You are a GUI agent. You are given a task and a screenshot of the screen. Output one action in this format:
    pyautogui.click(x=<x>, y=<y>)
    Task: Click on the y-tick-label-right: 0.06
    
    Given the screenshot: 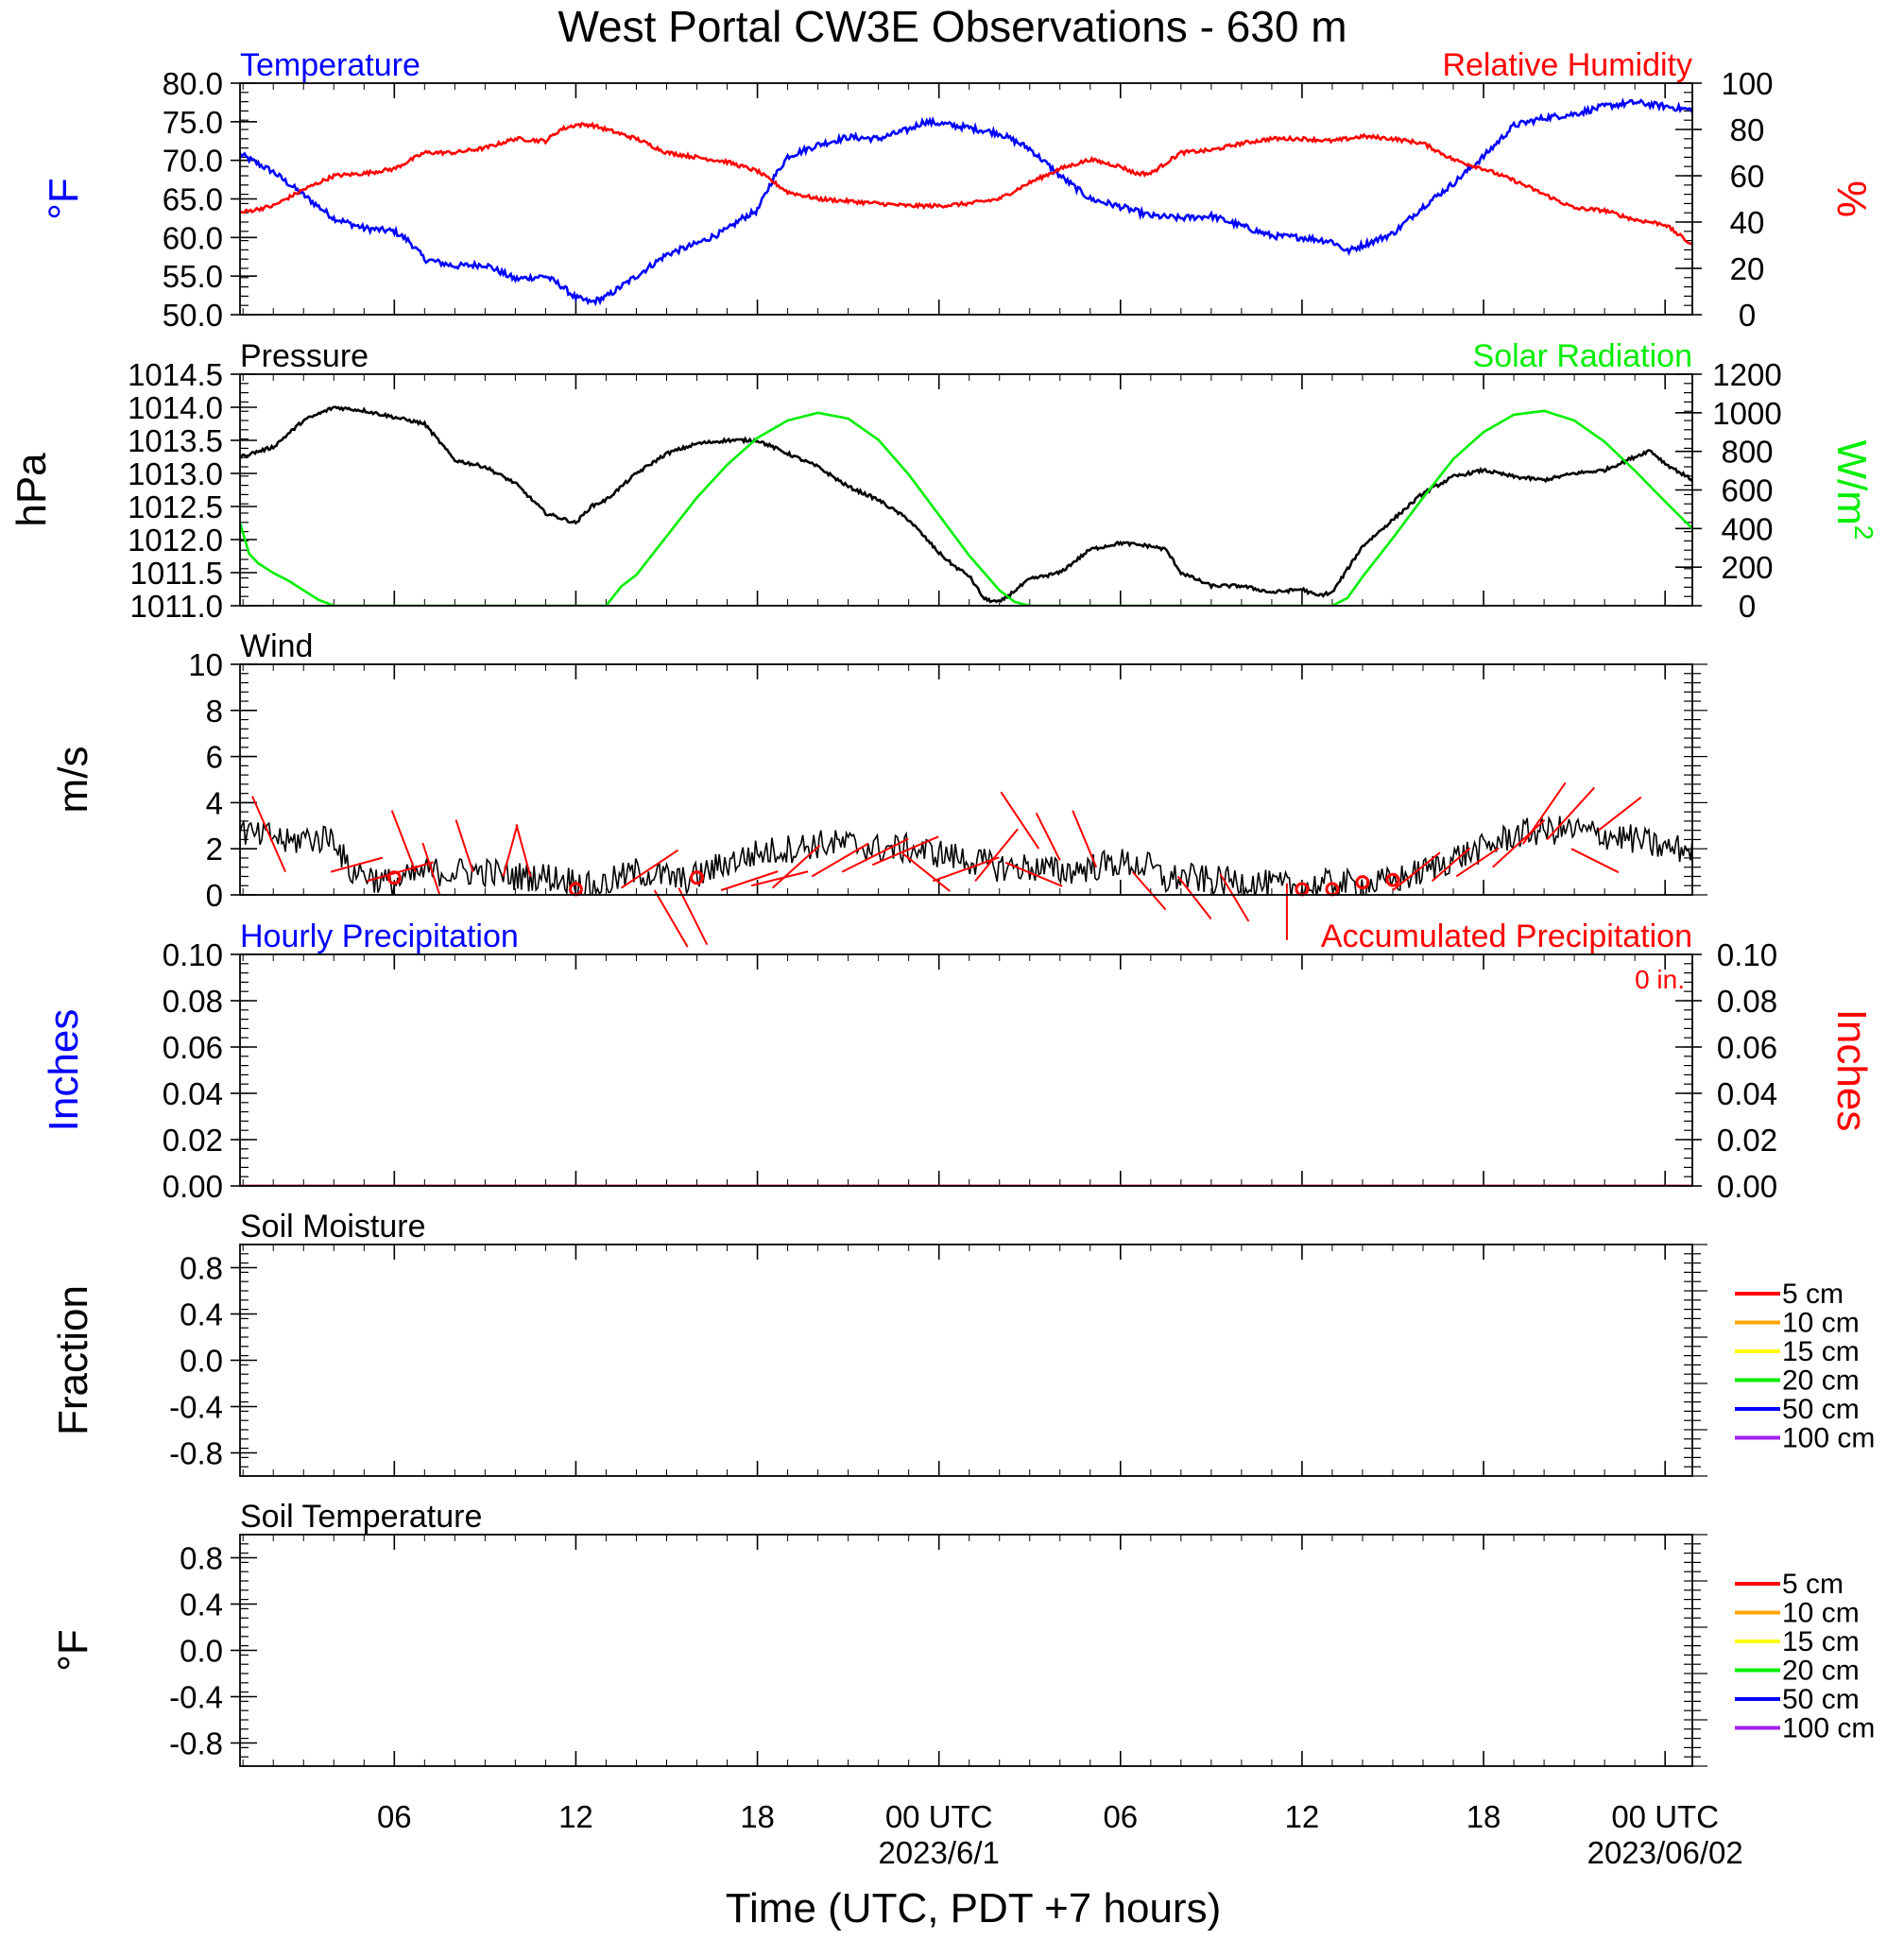 What is the action you would take?
    pyautogui.click(x=1747, y=1047)
    